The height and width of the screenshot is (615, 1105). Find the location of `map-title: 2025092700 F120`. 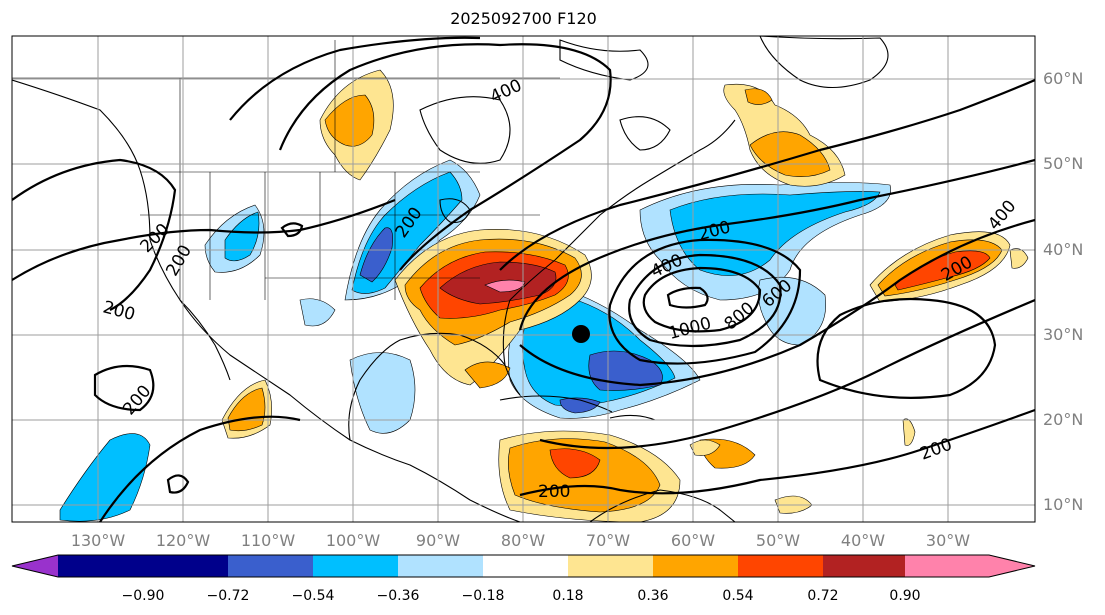

map-title: 2025092700 F120 is located at coordinates (523, 18).